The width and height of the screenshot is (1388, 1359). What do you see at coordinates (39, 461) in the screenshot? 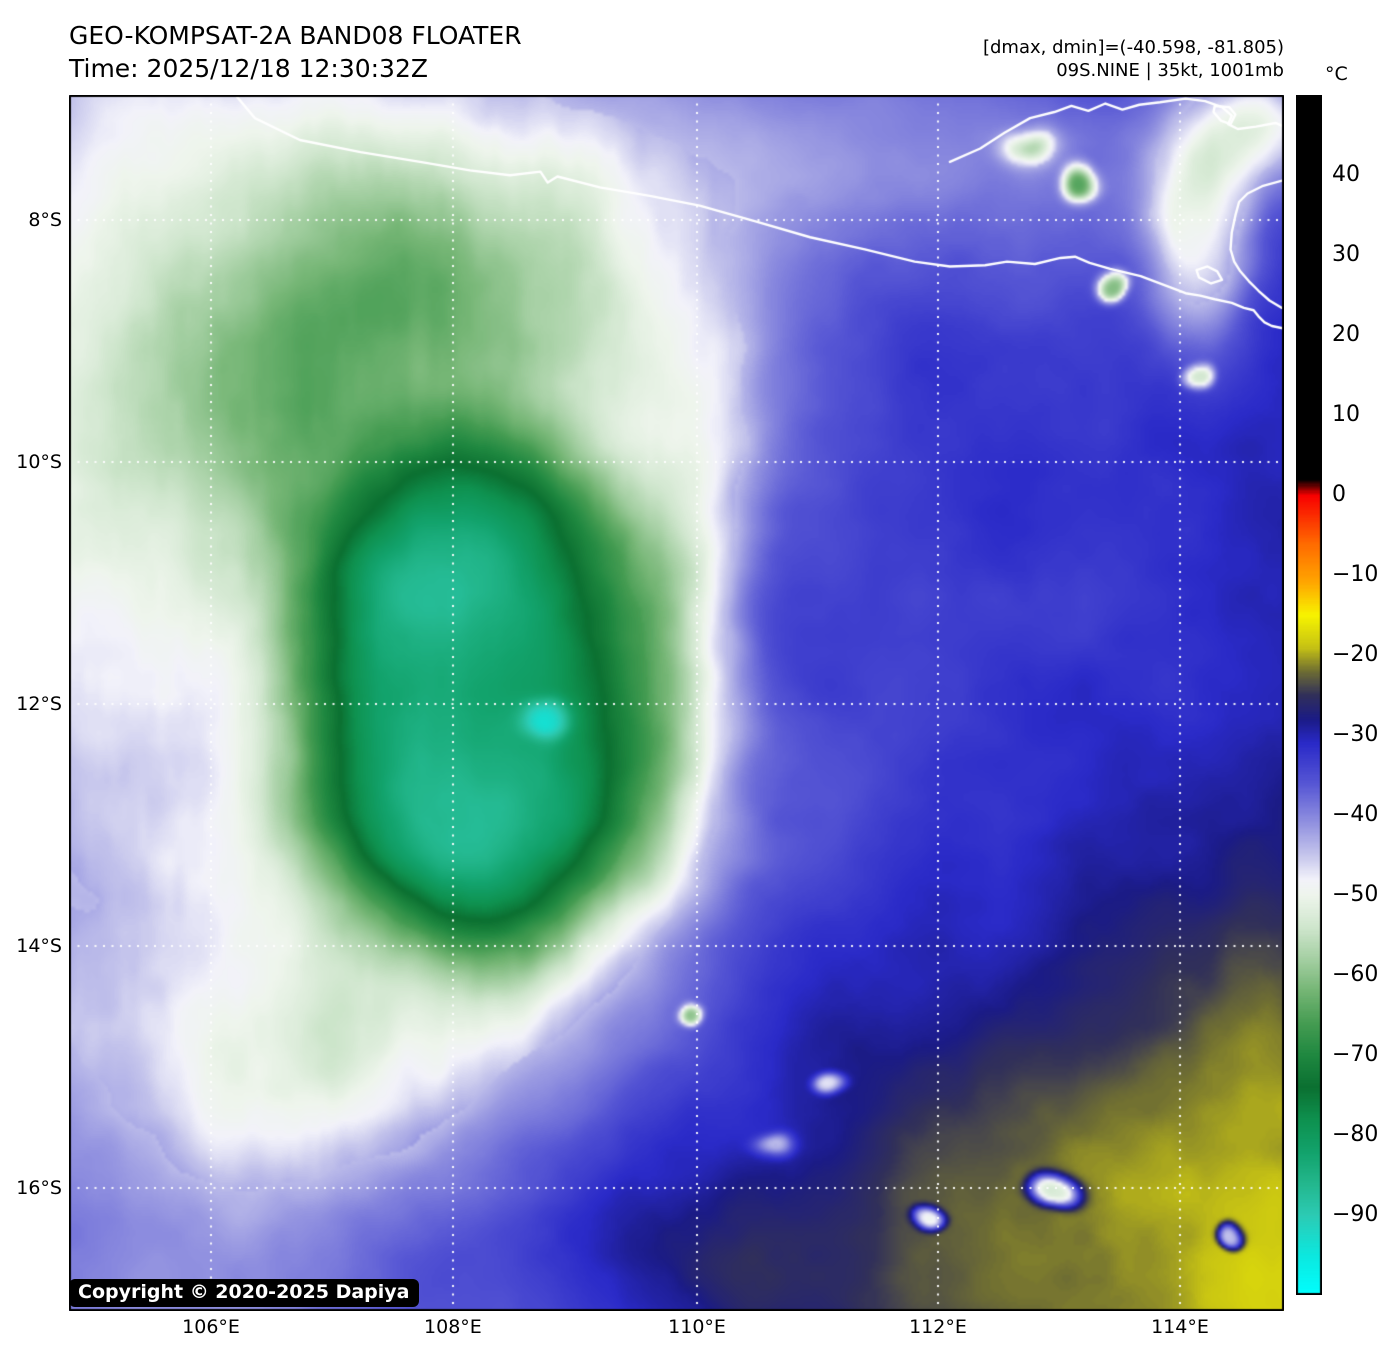
I see `y-tick-label: 10°S` at bounding box center [39, 461].